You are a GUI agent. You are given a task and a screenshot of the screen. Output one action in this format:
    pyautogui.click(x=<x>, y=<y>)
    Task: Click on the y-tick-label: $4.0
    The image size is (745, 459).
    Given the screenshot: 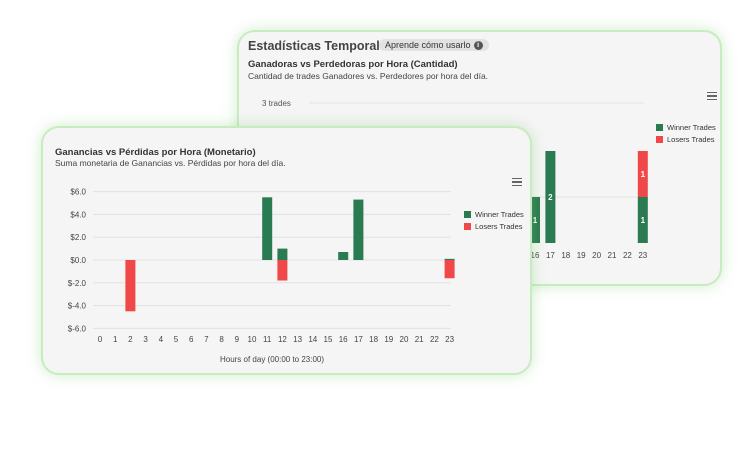 What is the action you would take?
    pyautogui.click(x=78, y=214)
    